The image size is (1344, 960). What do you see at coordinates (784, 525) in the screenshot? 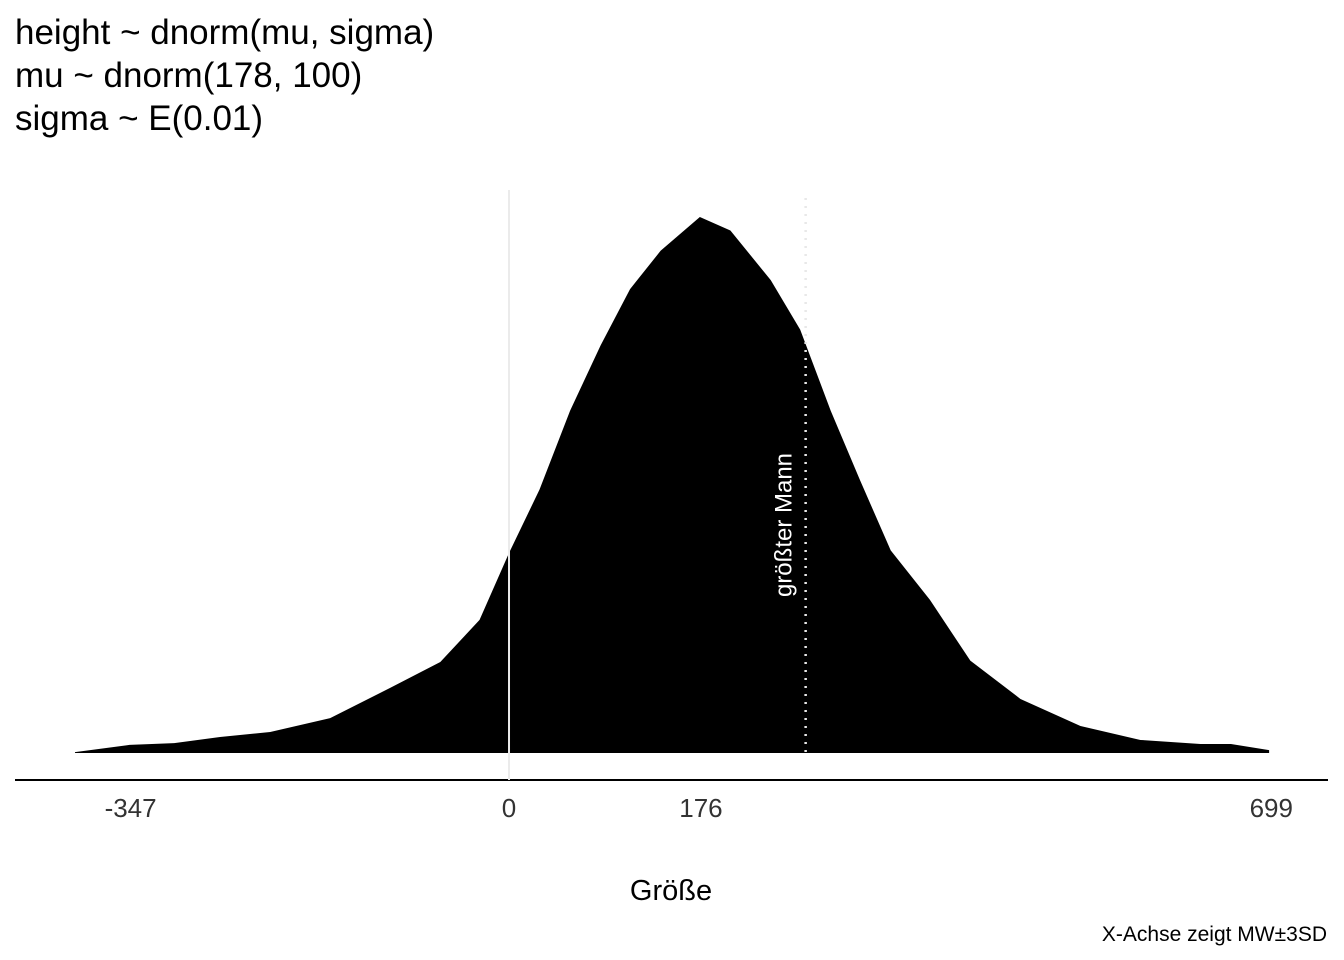
I see `annotation-text: größter Mann` at bounding box center [784, 525].